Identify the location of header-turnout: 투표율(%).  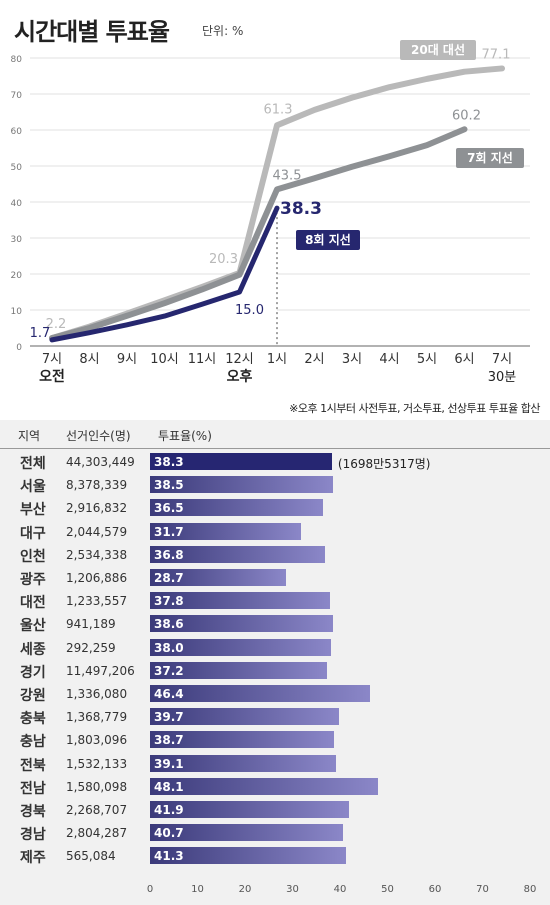
(185, 436).